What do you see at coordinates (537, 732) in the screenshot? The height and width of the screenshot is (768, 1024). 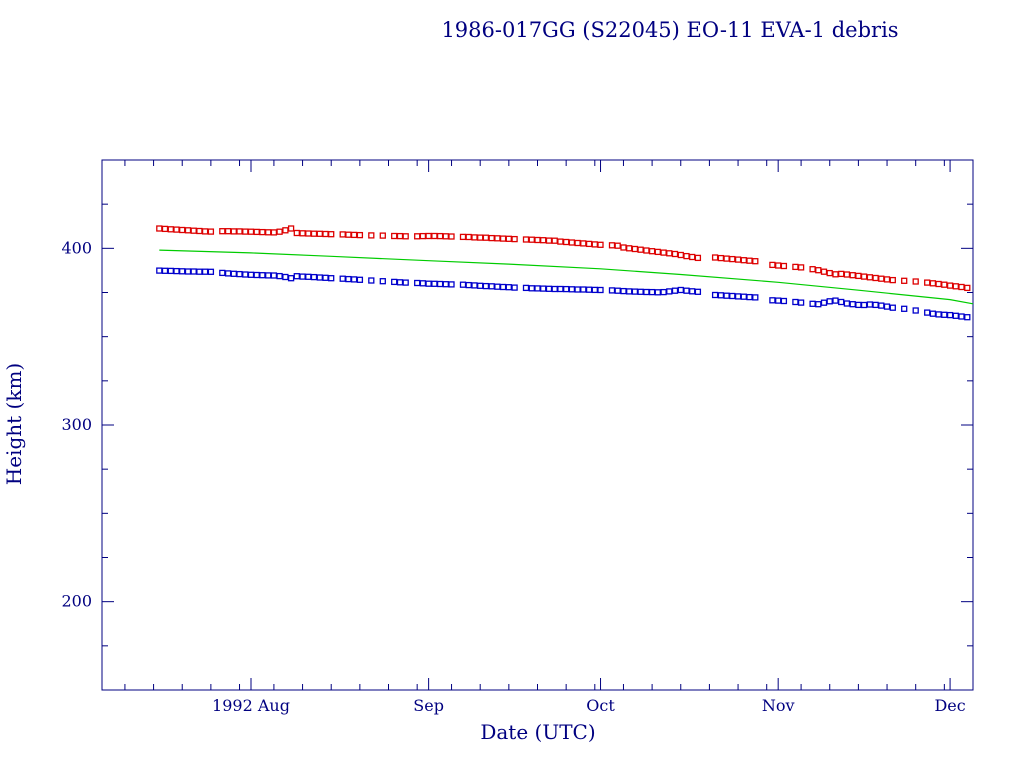 I see `x-axis-label: Date (UTC)` at bounding box center [537, 732].